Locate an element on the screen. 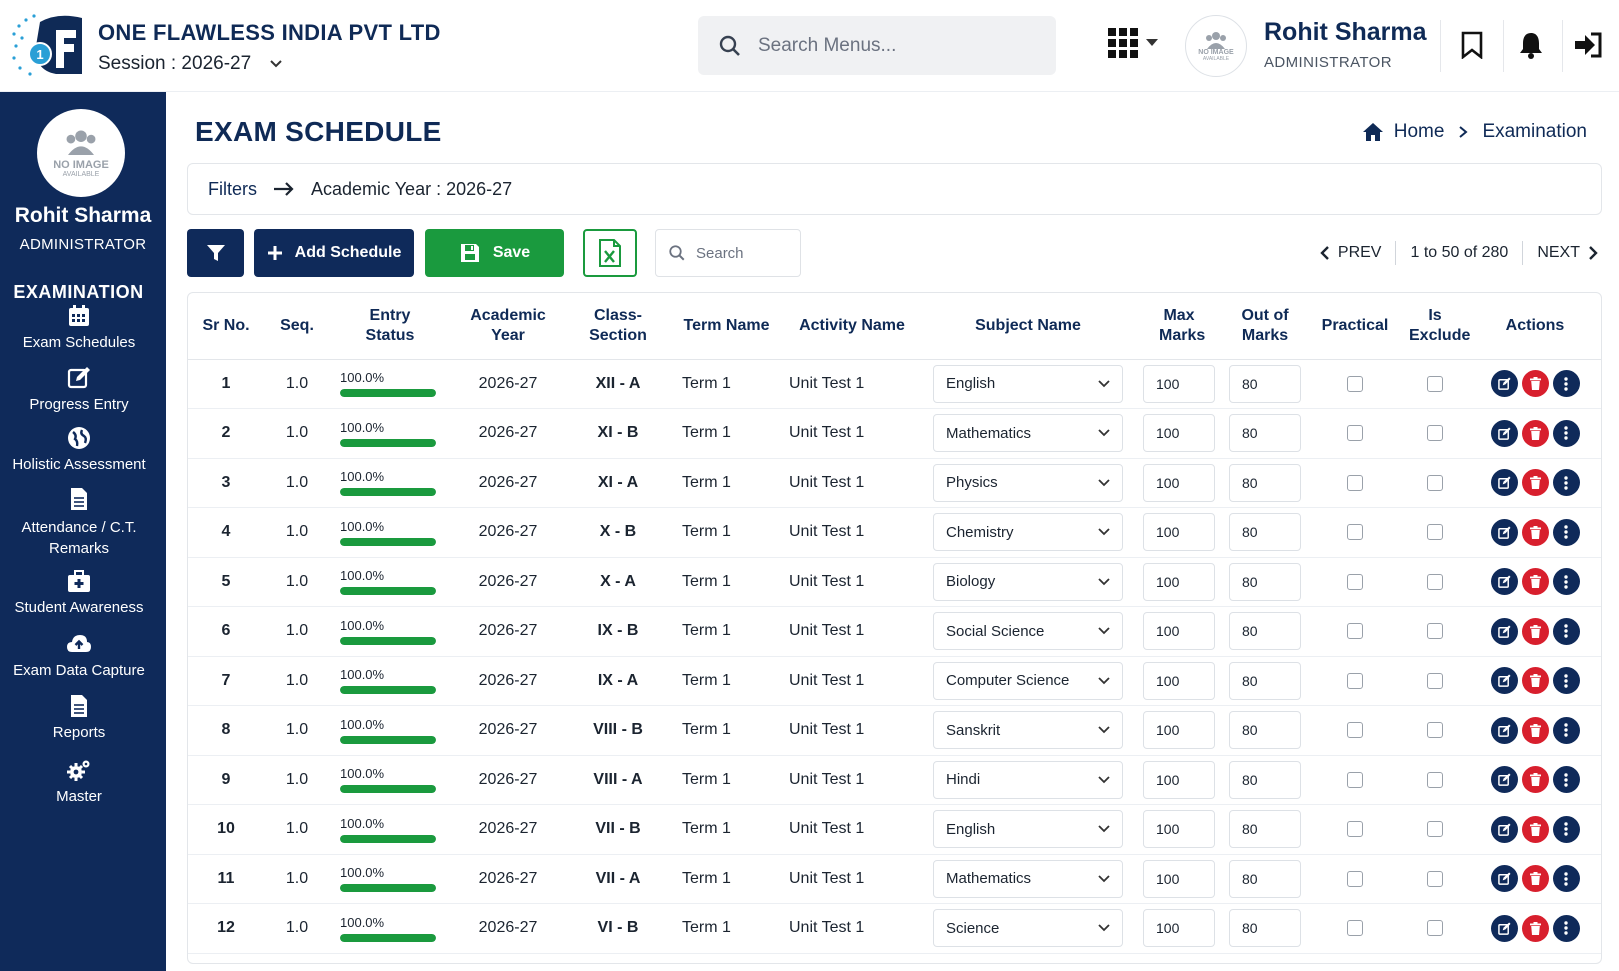 The image size is (1619, 971). menu-search-input is located at coordinates (888, 45).